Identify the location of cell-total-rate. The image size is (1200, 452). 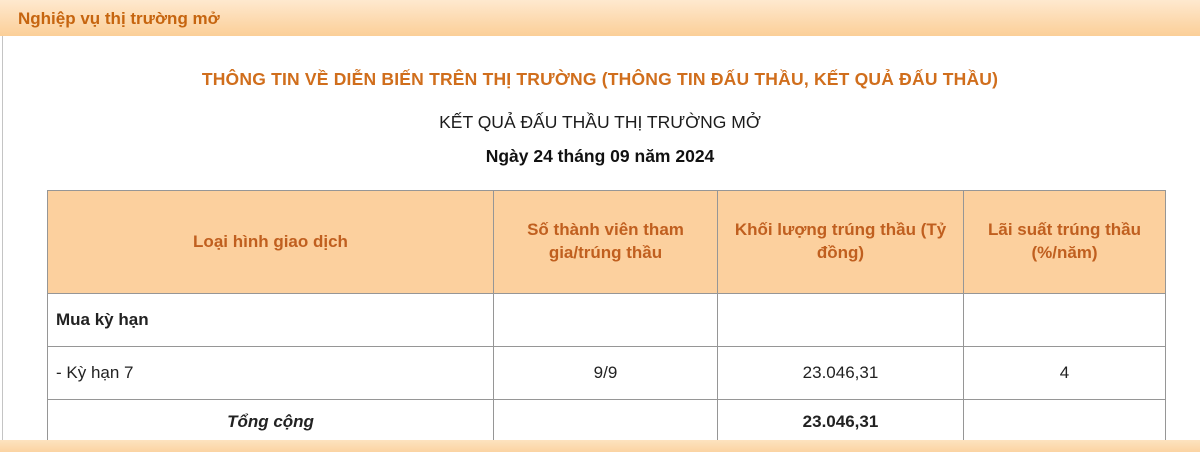
(1064, 422).